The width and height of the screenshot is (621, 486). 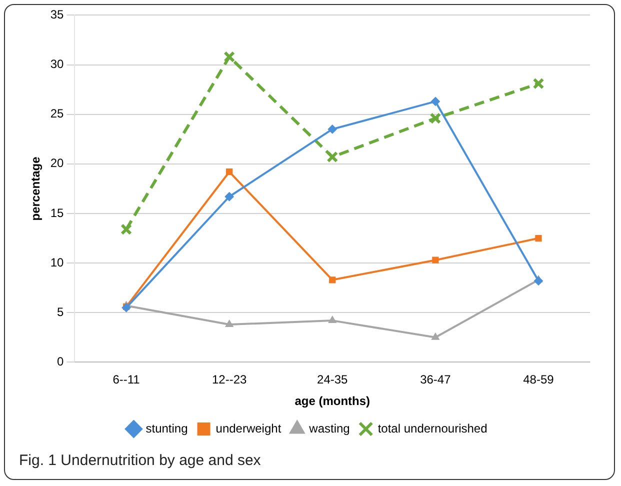 What do you see at coordinates (57, 163) in the screenshot?
I see `y-tick-label: 20` at bounding box center [57, 163].